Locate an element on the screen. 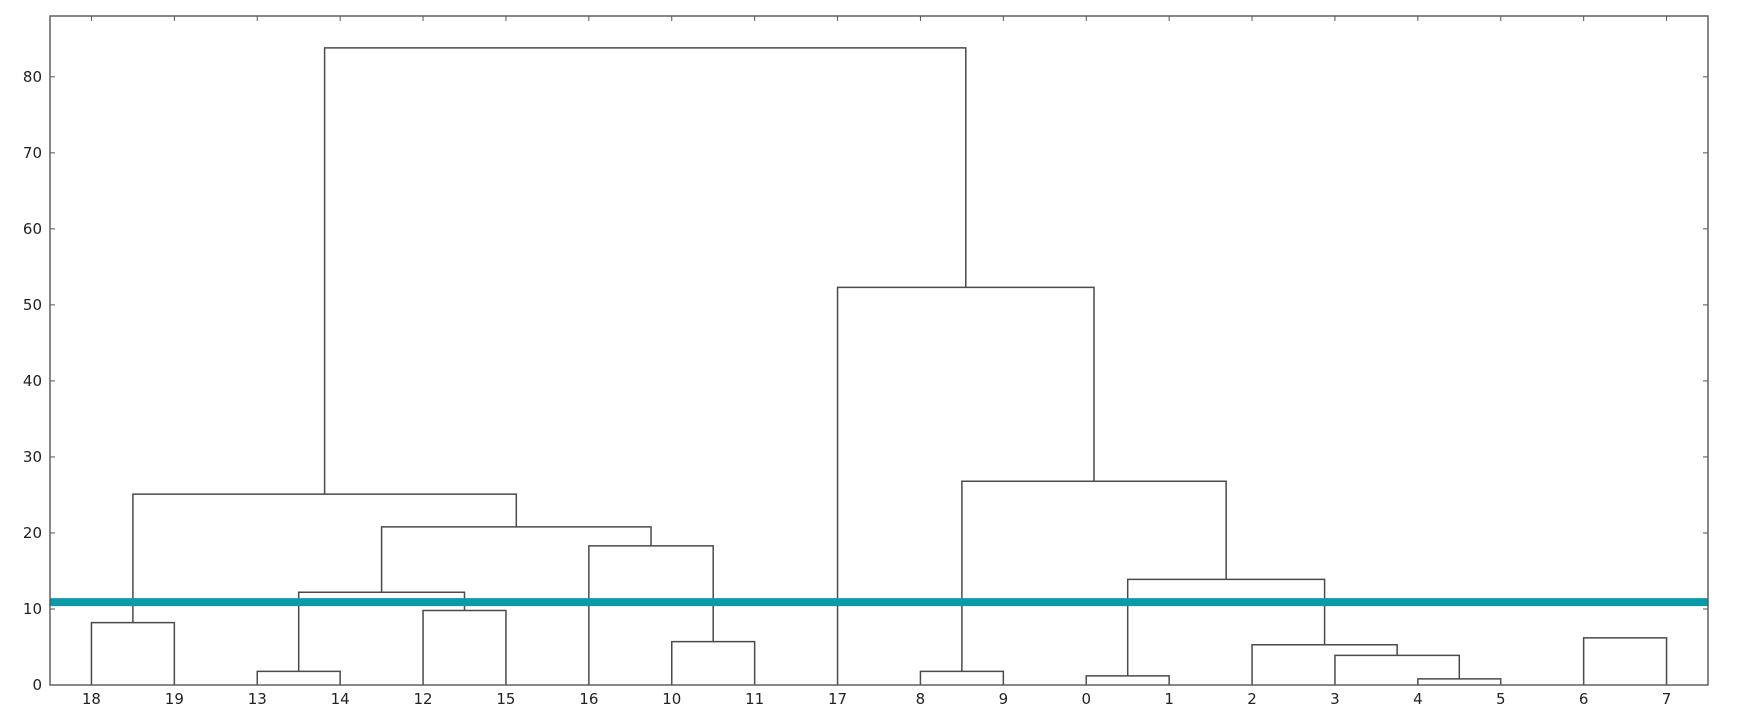 The image size is (1738, 721). x-tick-label-16: 16 is located at coordinates (588, 699).